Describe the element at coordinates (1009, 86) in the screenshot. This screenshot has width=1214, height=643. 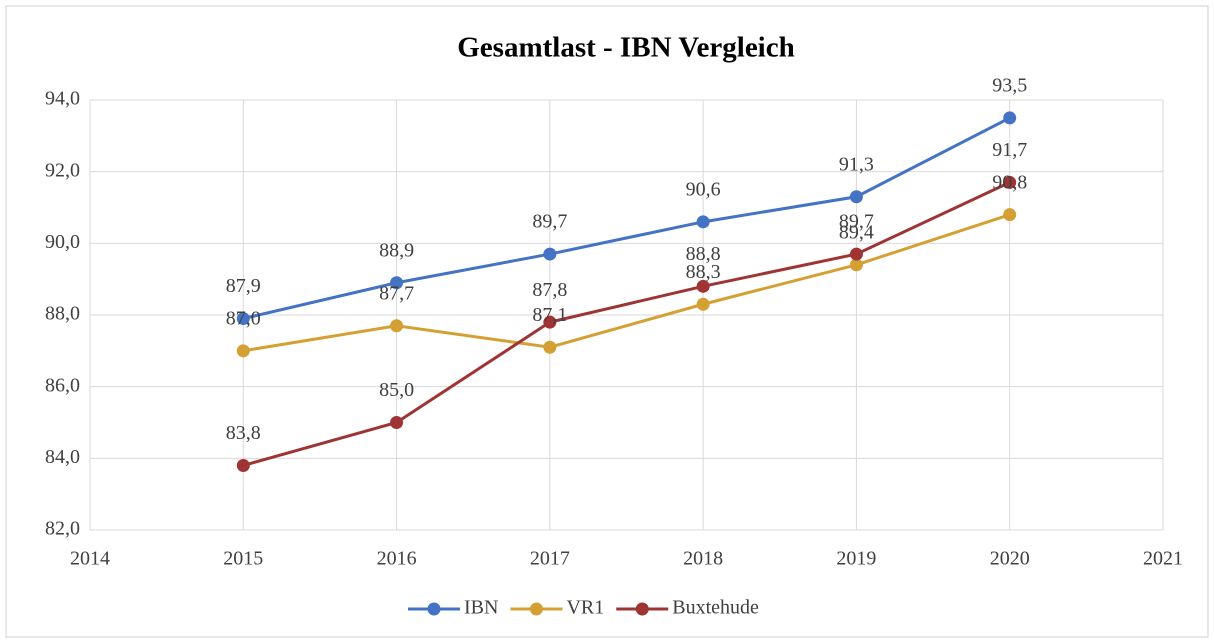
I see `data-label: 93,5` at that location.